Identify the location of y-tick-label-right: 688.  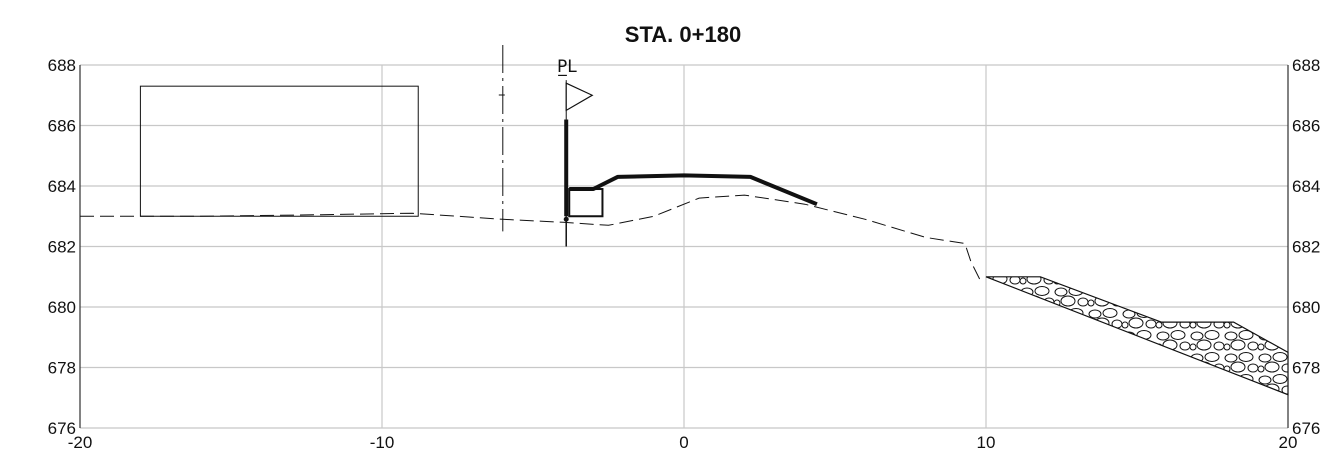
(1306, 65).